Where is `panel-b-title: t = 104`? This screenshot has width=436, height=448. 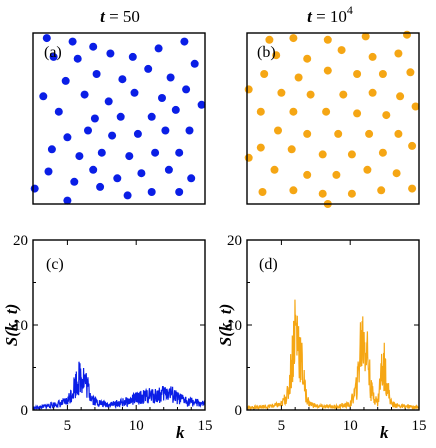
panel-b-title: t = 104 is located at coordinates (330, 14).